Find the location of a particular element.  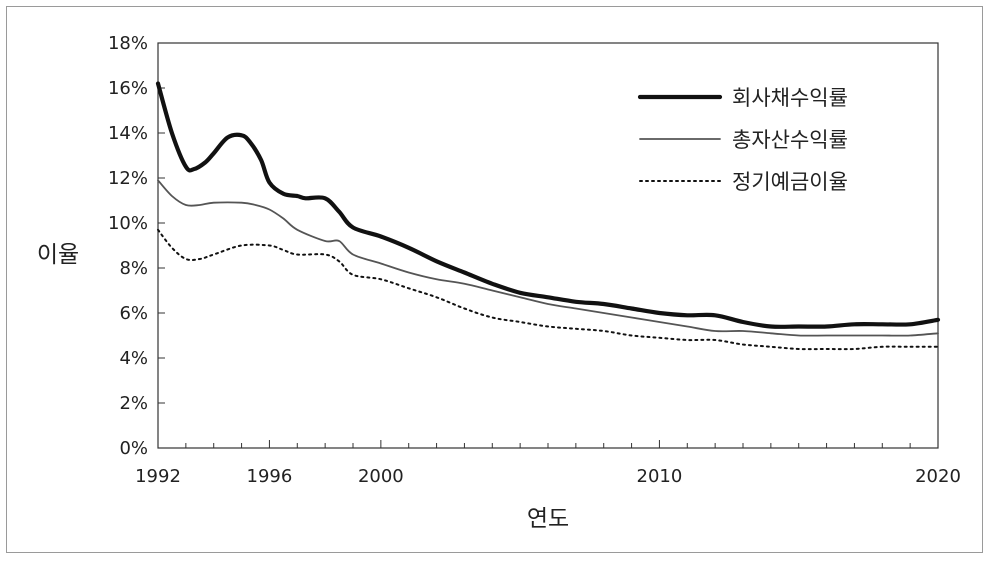

y-tick-label: 12% is located at coordinates (128, 178).